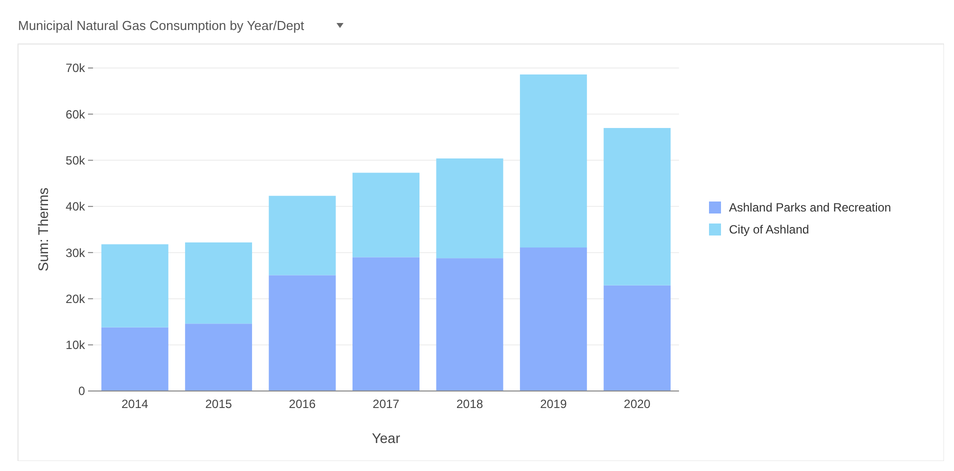  I want to click on y-tick-label: 60k, so click(76, 114).